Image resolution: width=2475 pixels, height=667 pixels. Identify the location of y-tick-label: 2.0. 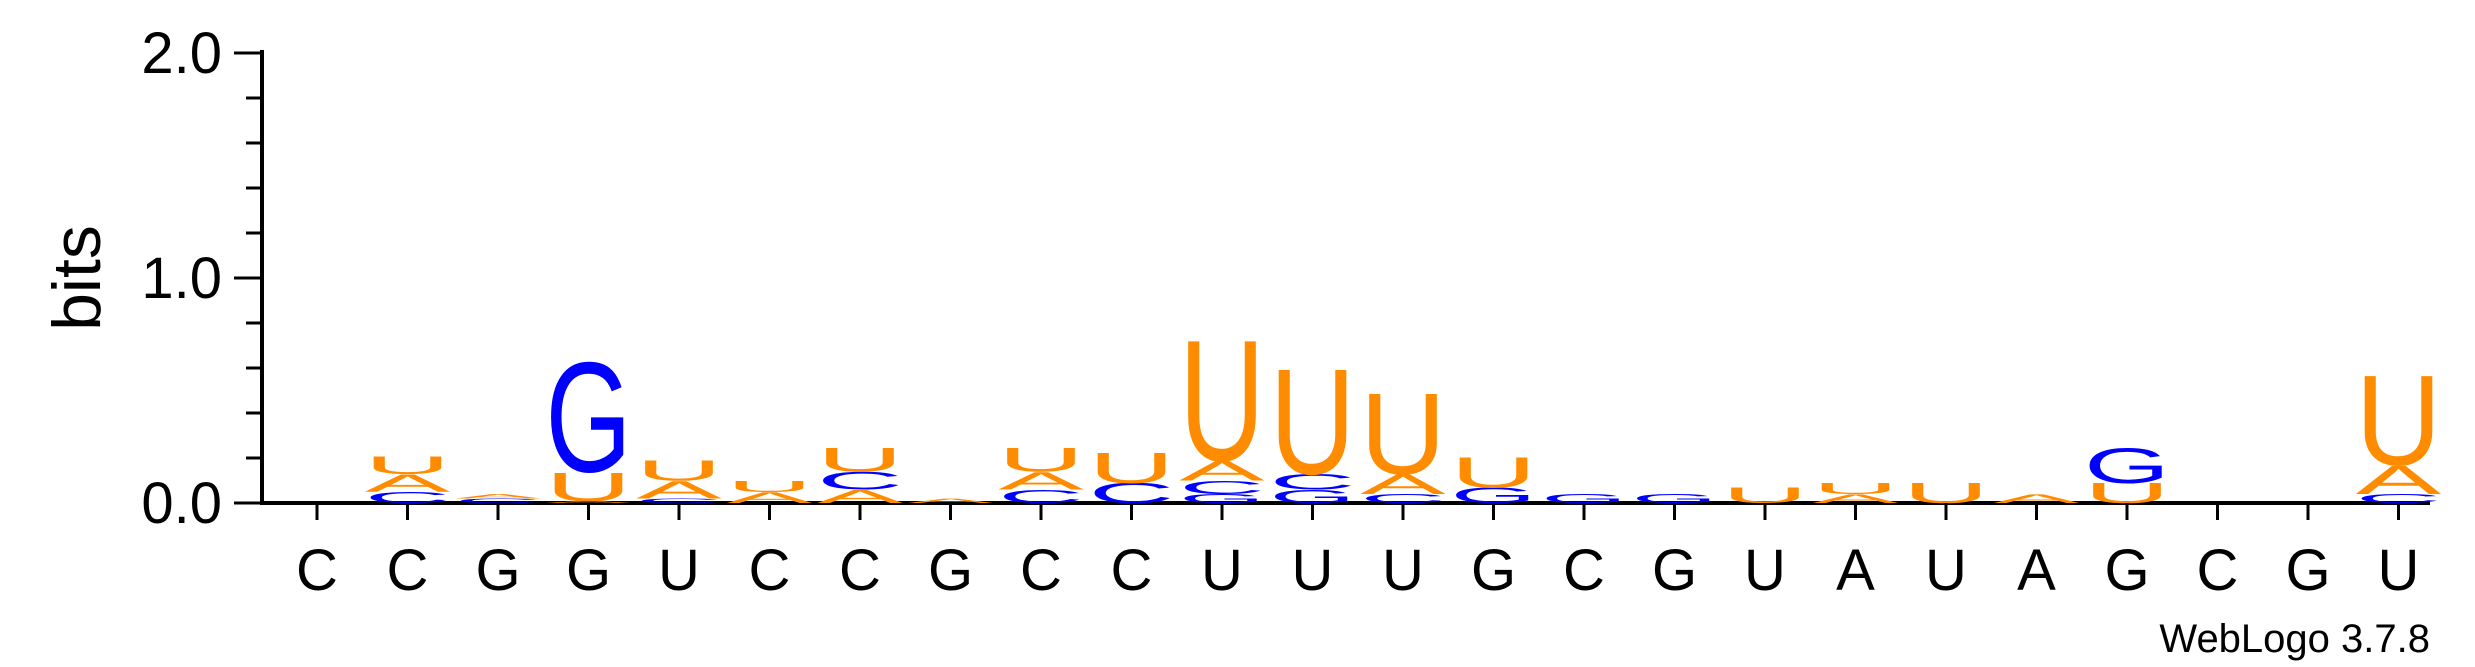
(181, 53).